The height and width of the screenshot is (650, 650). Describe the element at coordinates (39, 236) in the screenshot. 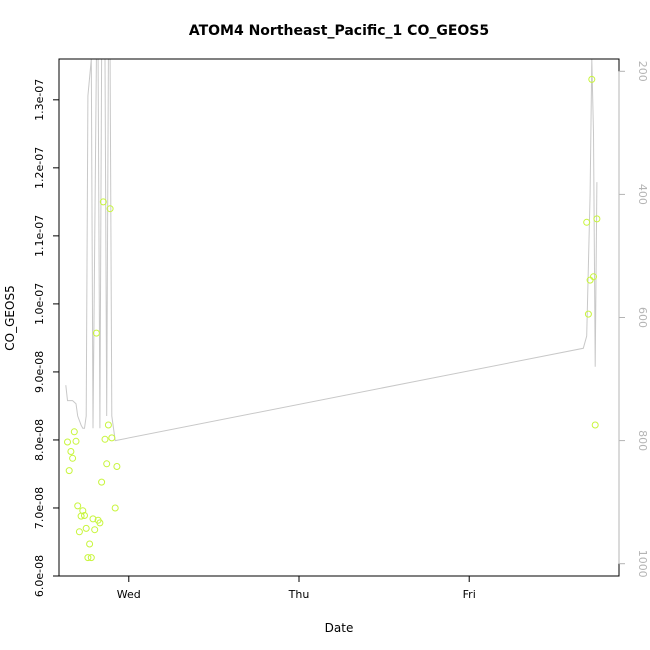

I see `left-tick-label: 1.1e-07` at that location.